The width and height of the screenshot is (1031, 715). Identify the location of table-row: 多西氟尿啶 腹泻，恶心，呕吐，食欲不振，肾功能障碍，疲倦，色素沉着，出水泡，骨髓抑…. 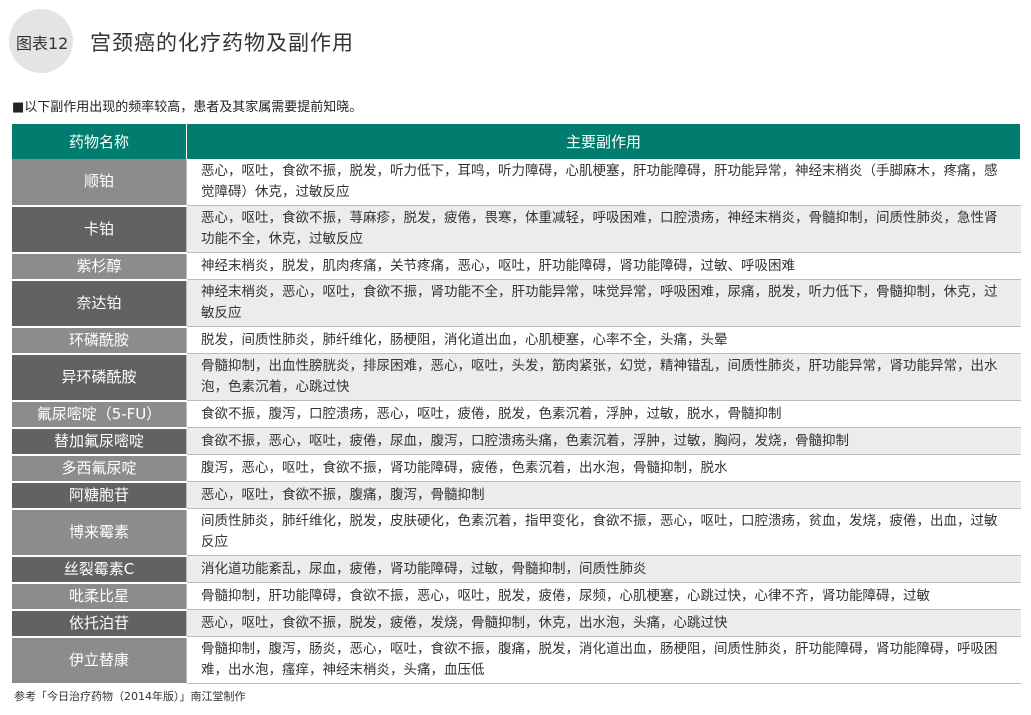
(516, 468).